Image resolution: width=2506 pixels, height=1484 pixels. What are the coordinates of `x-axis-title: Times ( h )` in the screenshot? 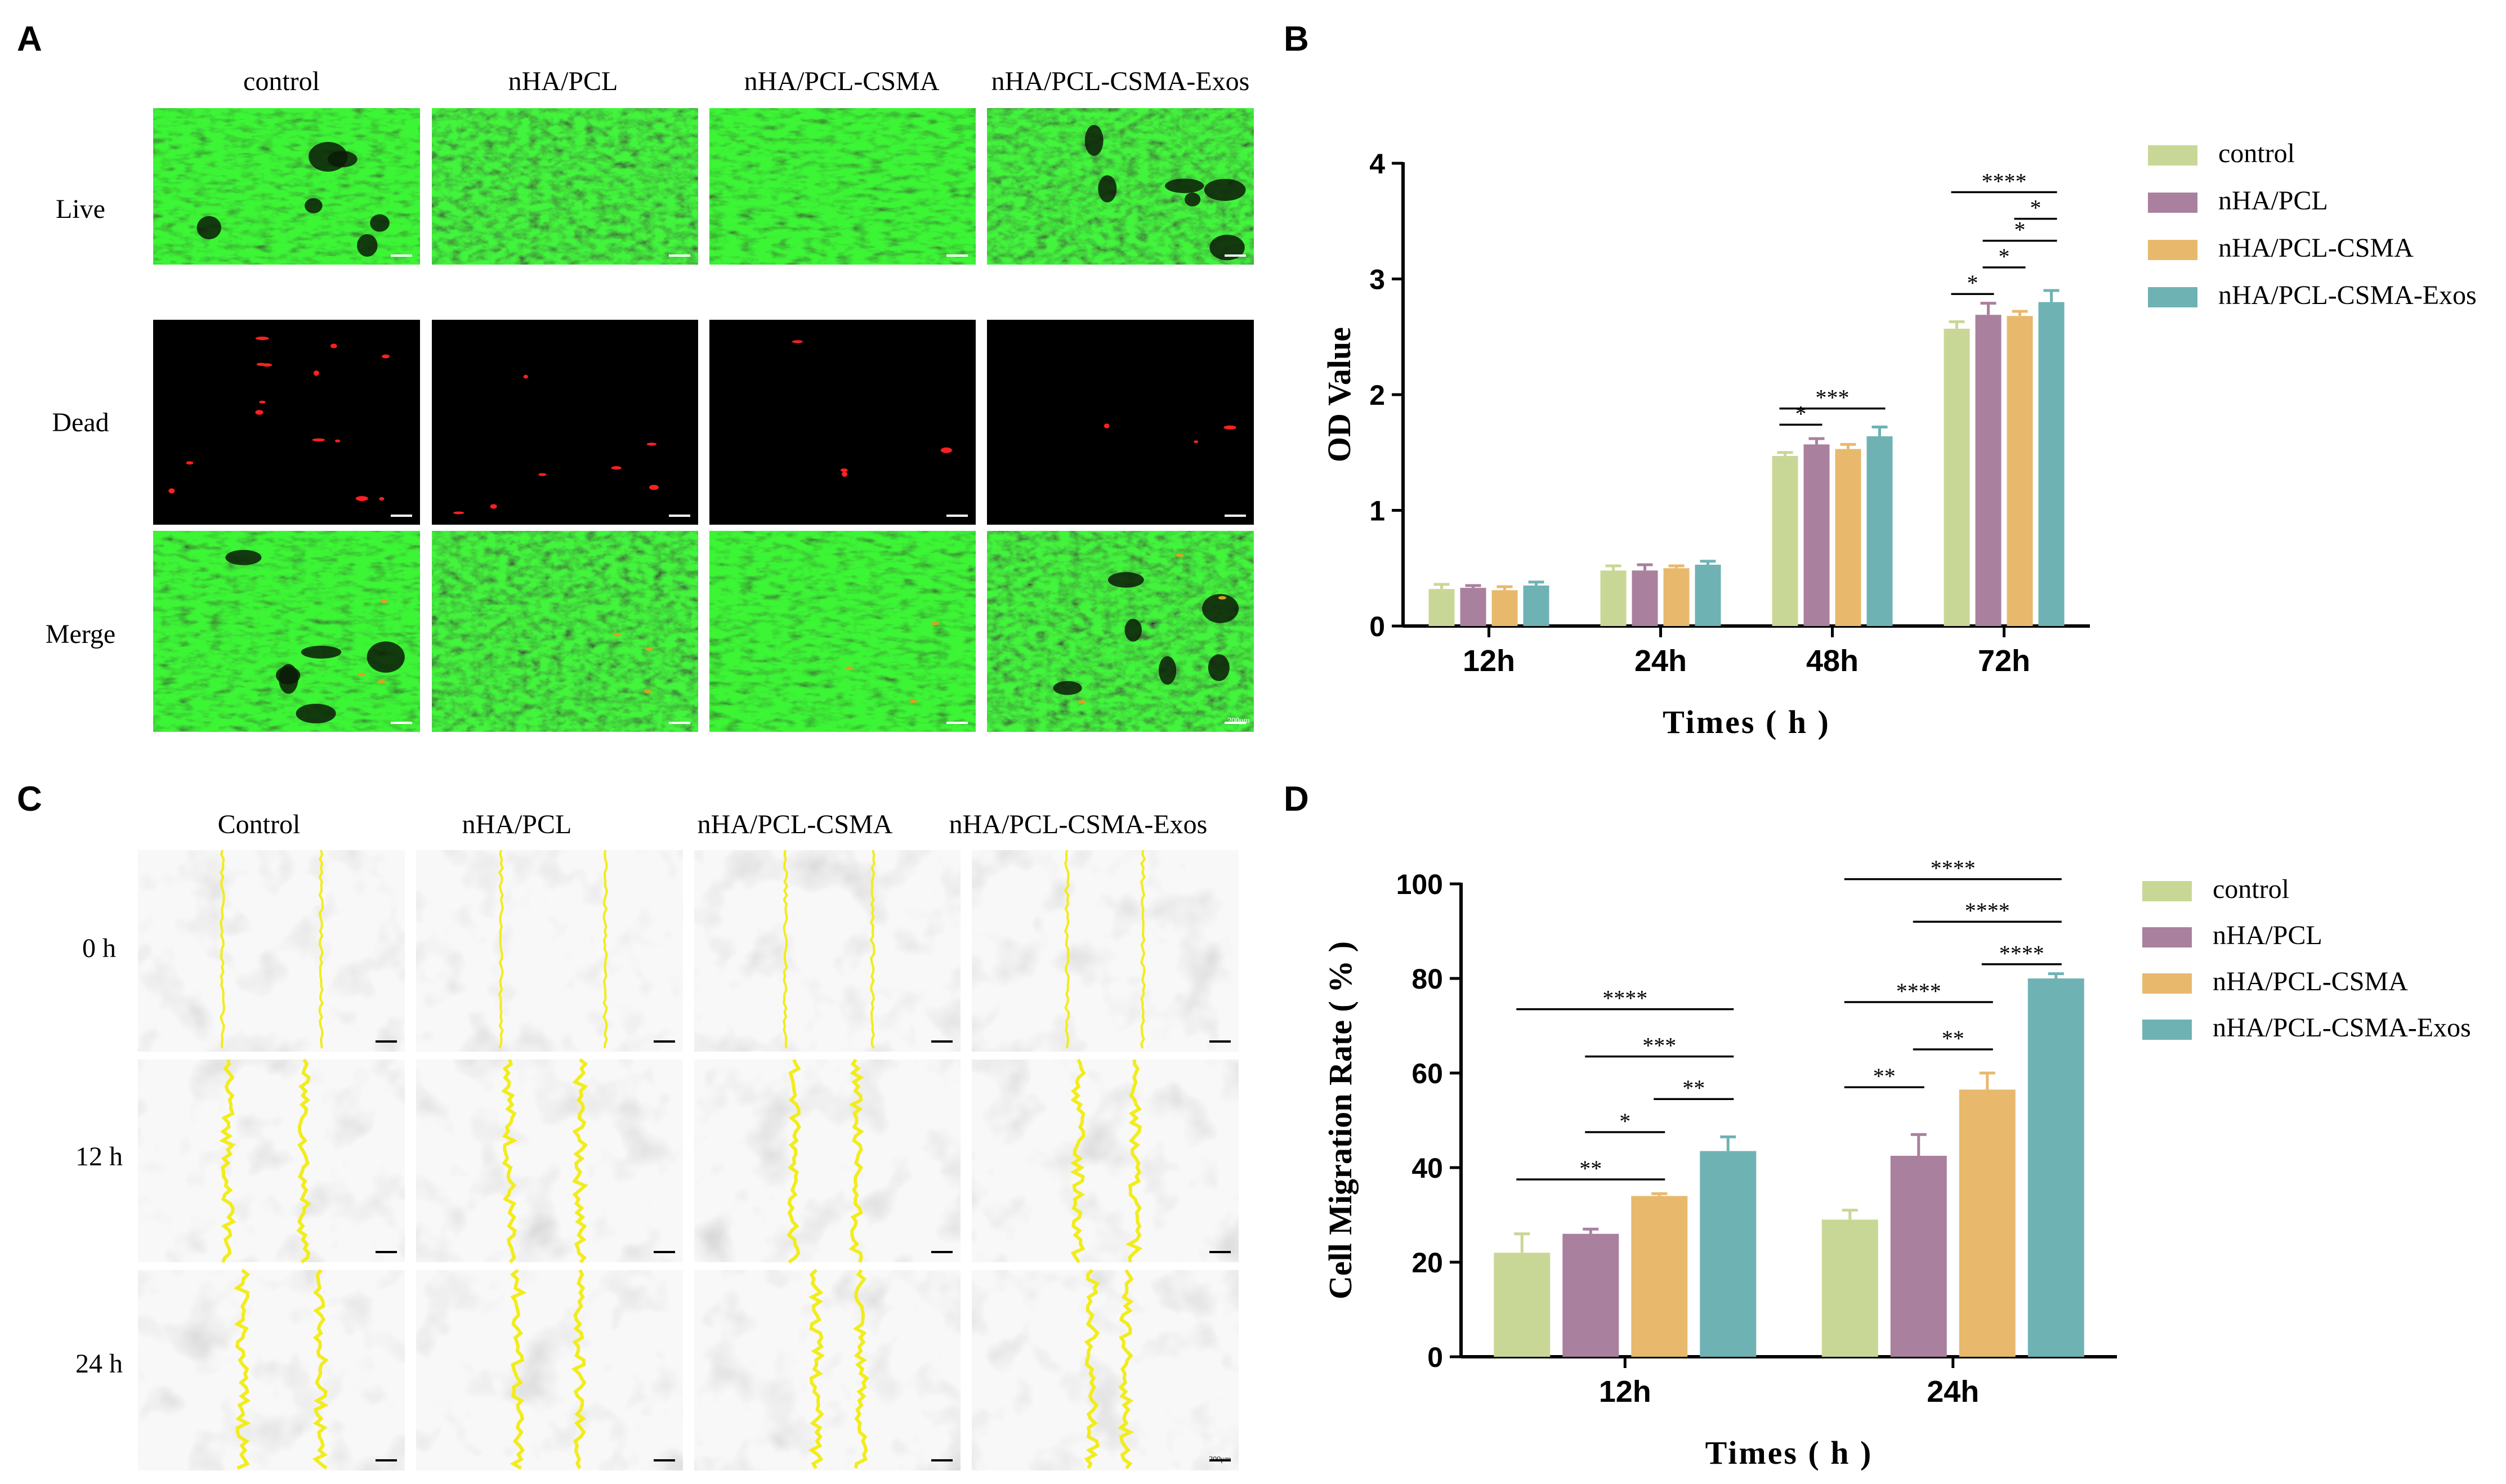 It's located at (1746, 722).